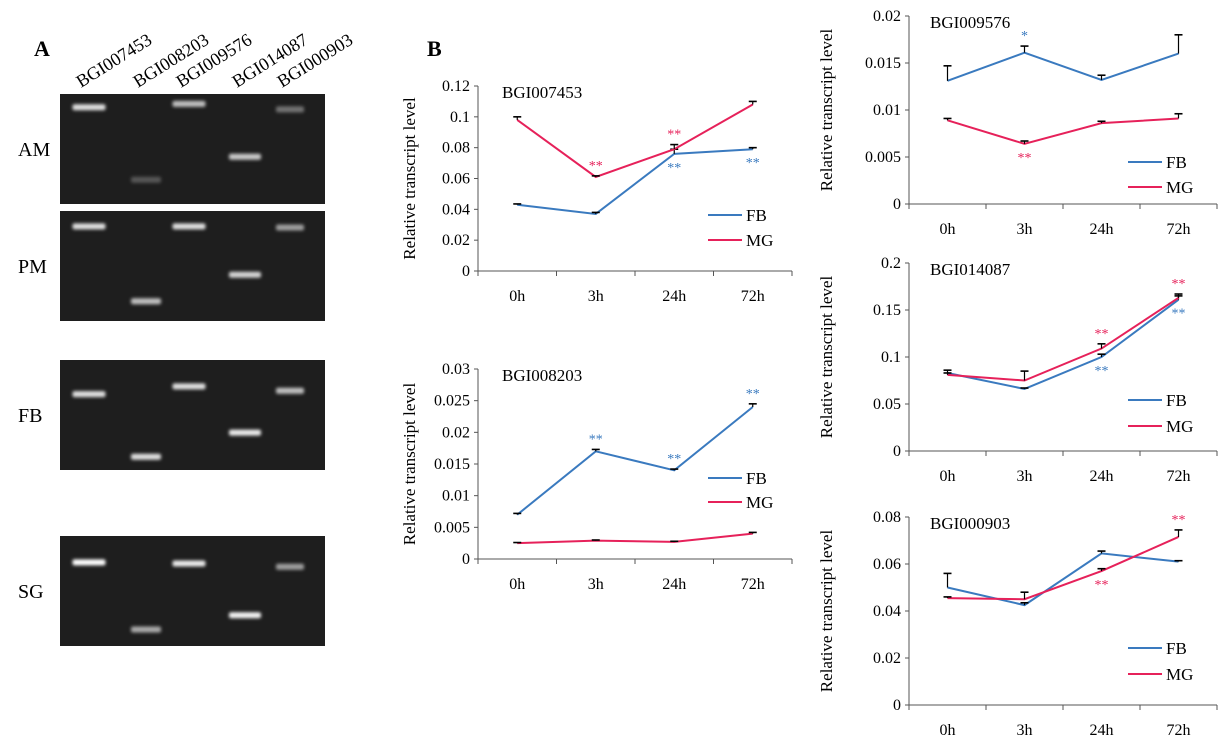 The image size is (1226, 744). Describe the element at coordinates (30, 416) in the screenshot. I see `tissue-label-fb: FB` at that location.